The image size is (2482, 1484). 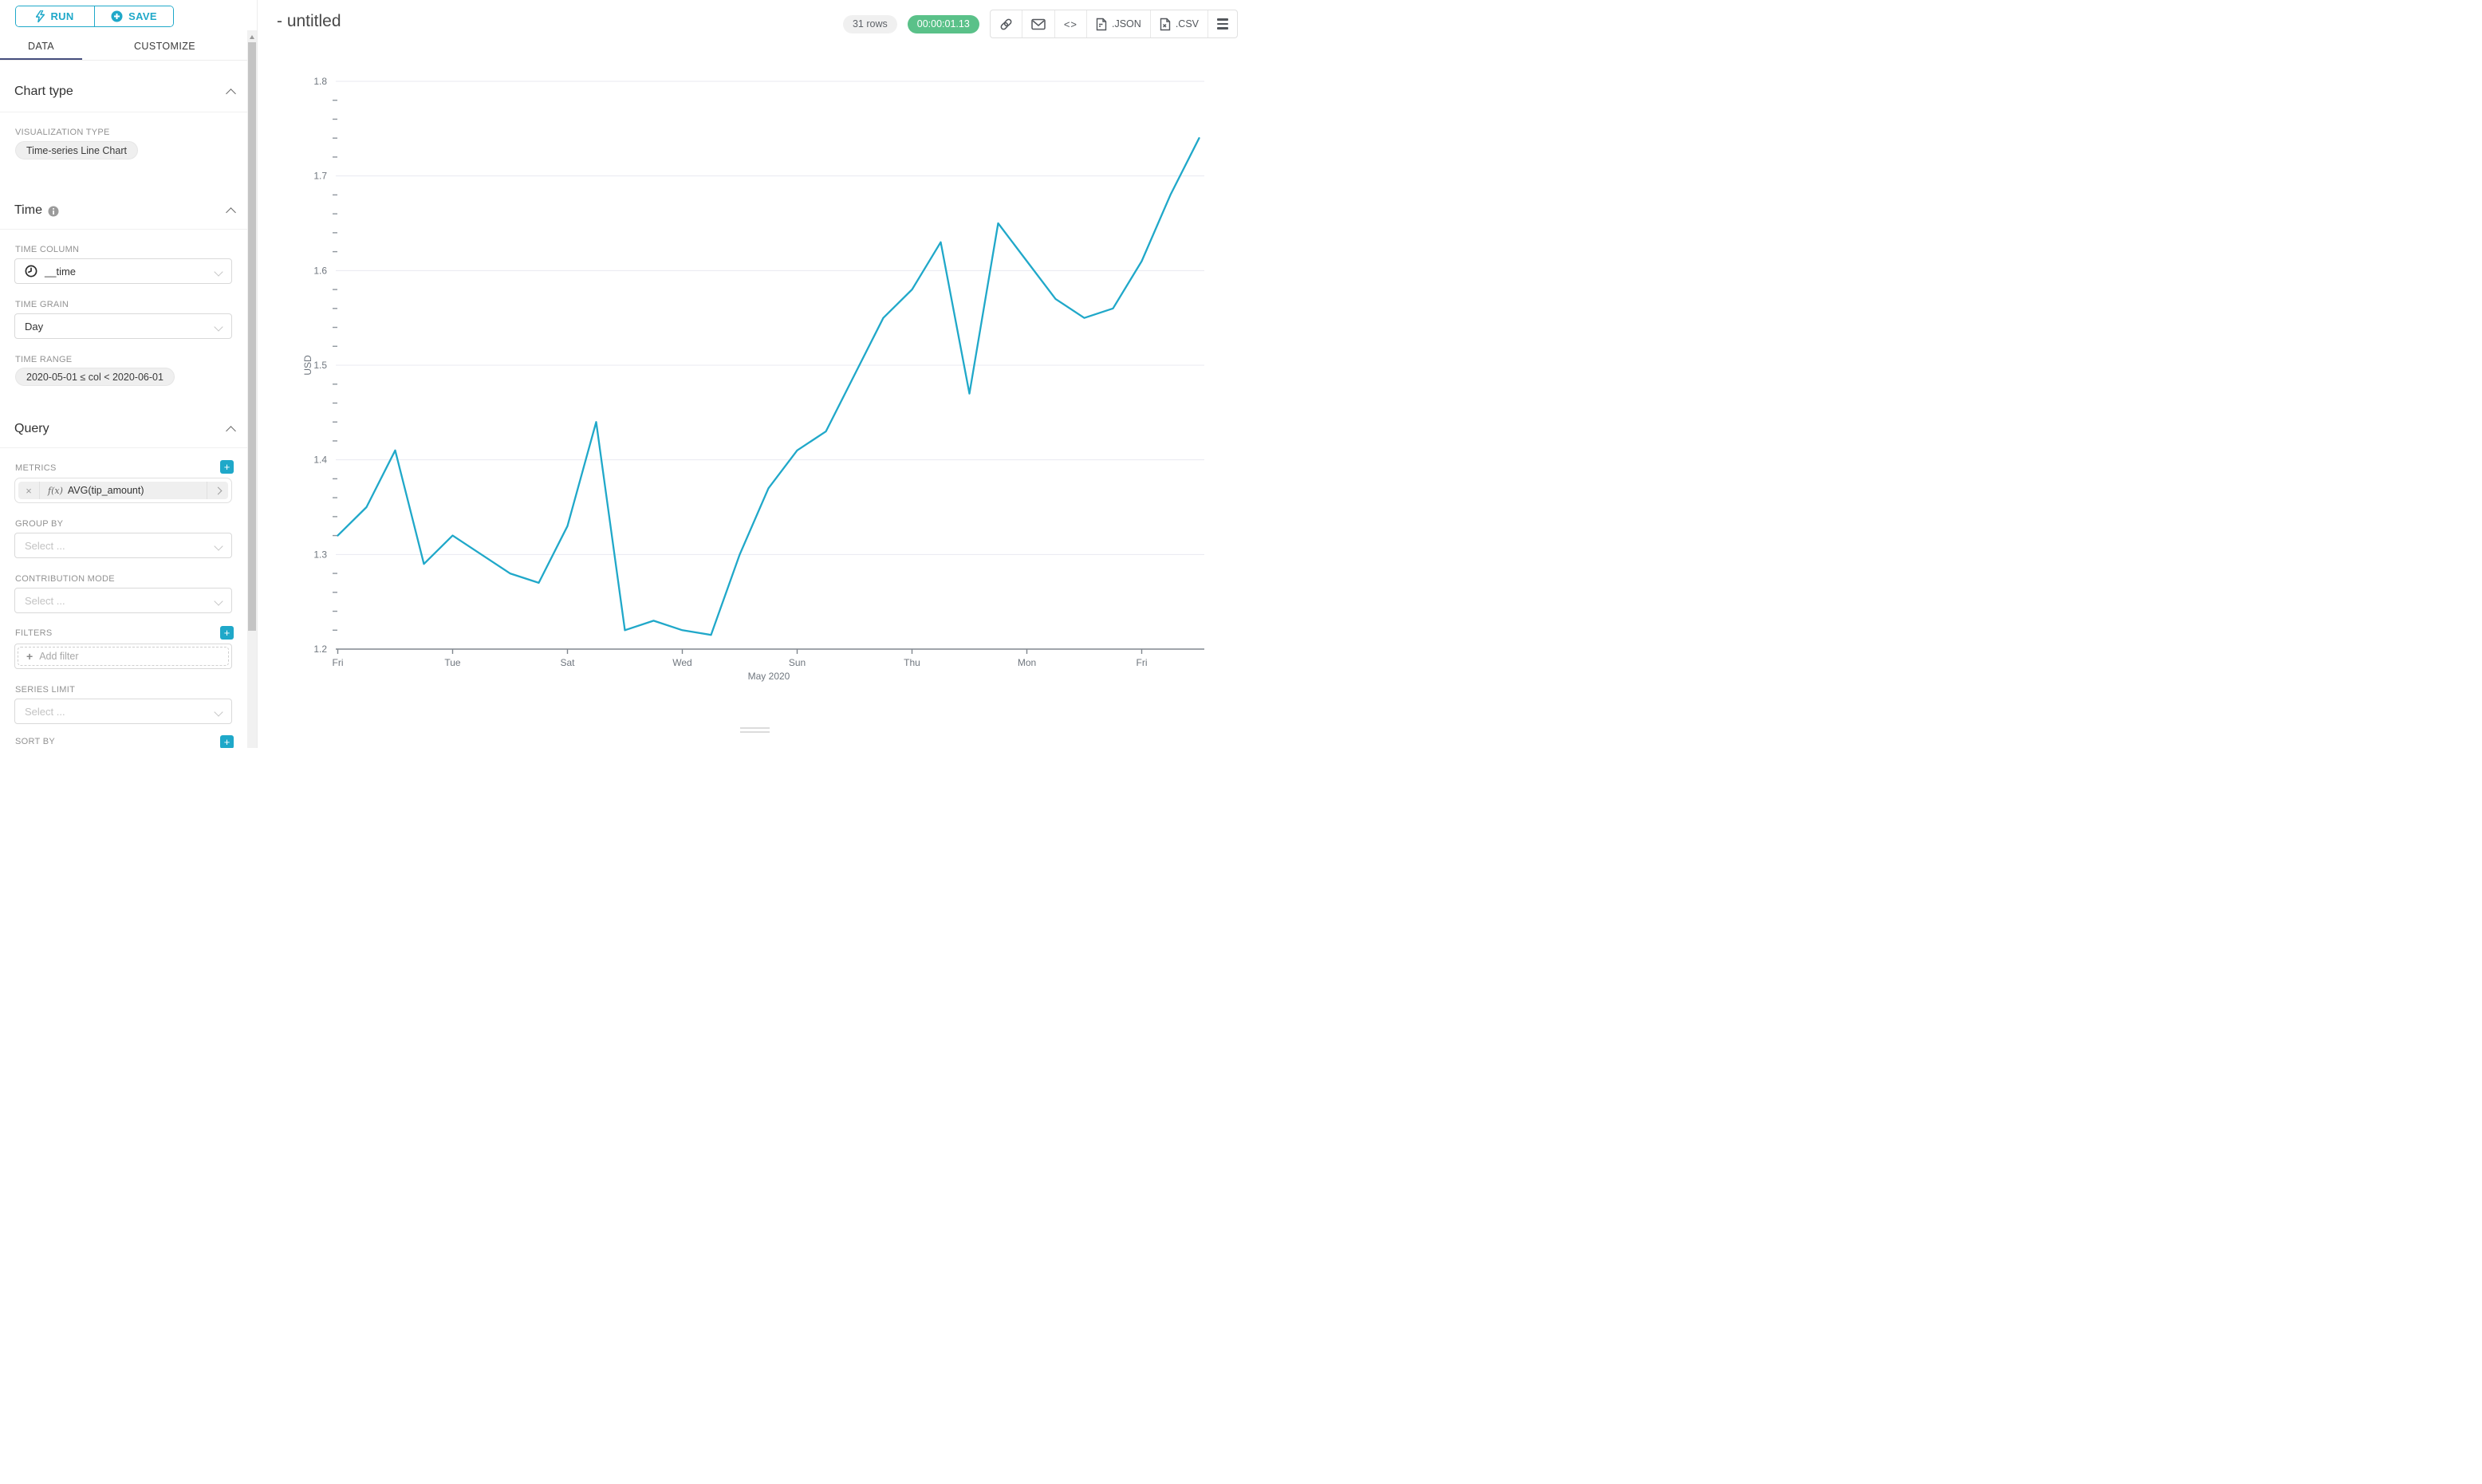 I want to click on group-by-label: GROUP BY, so click(x=39, y=524).